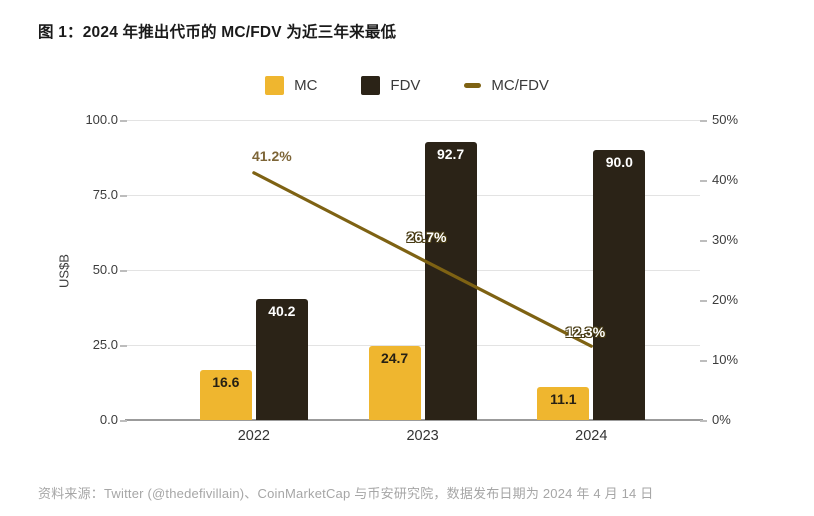  I want to click on left-axis-tick-label: 75.0, so click(105, 194).